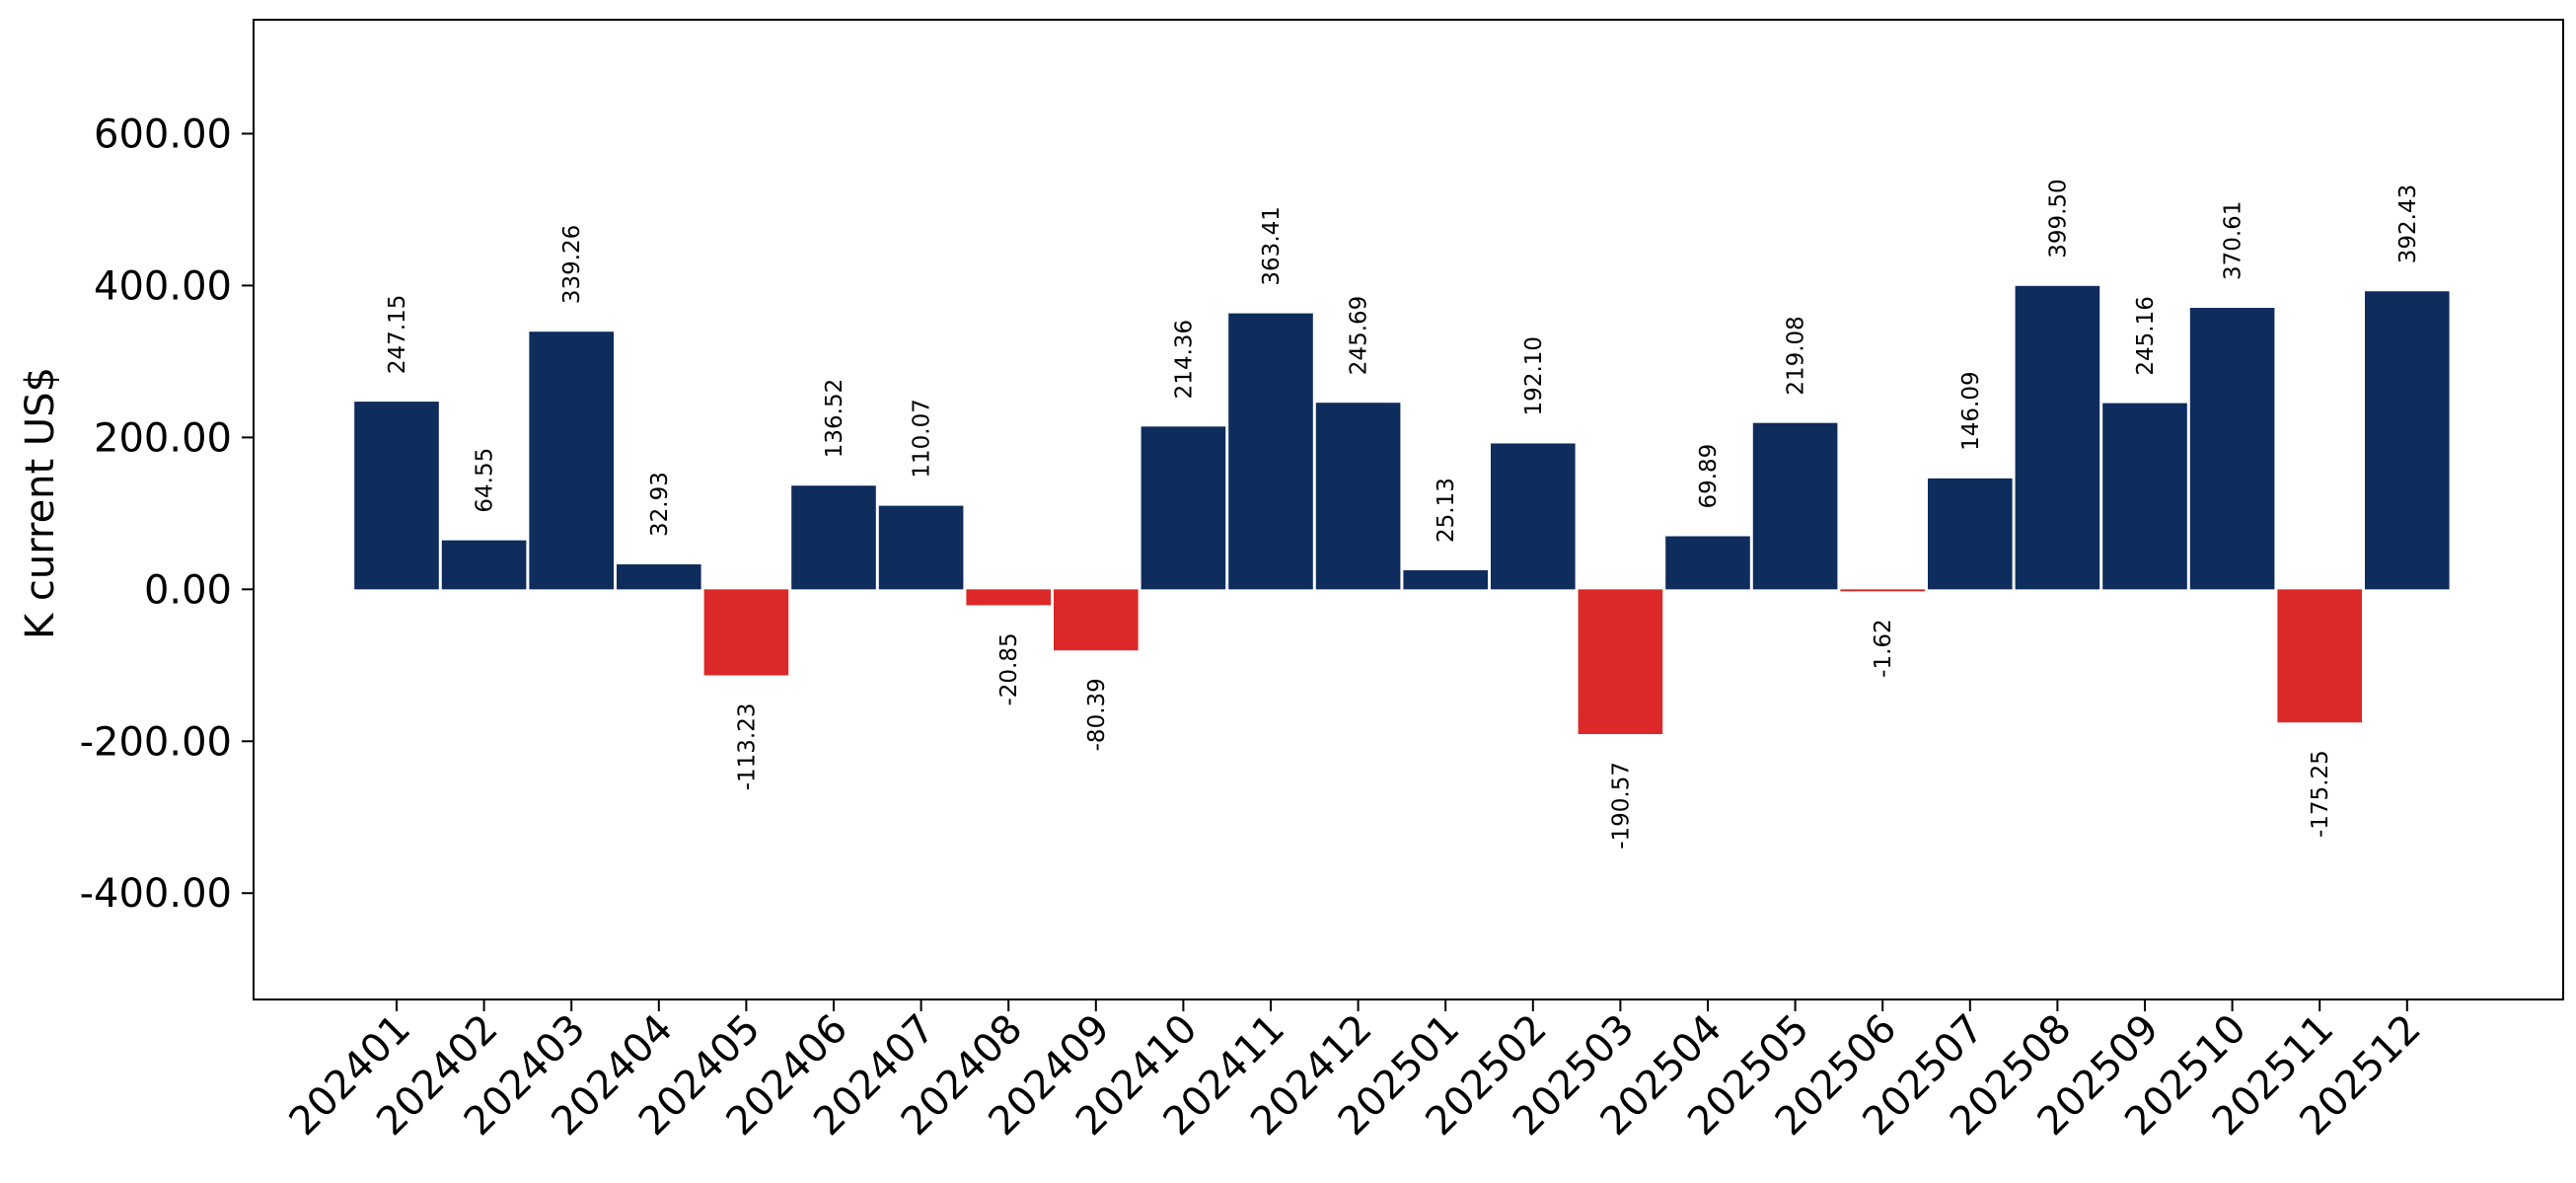  What do you see at coordinates (1709, 476) in the screenshot?
I see `value-label: 69.89` at bounding box center [1709, 476].